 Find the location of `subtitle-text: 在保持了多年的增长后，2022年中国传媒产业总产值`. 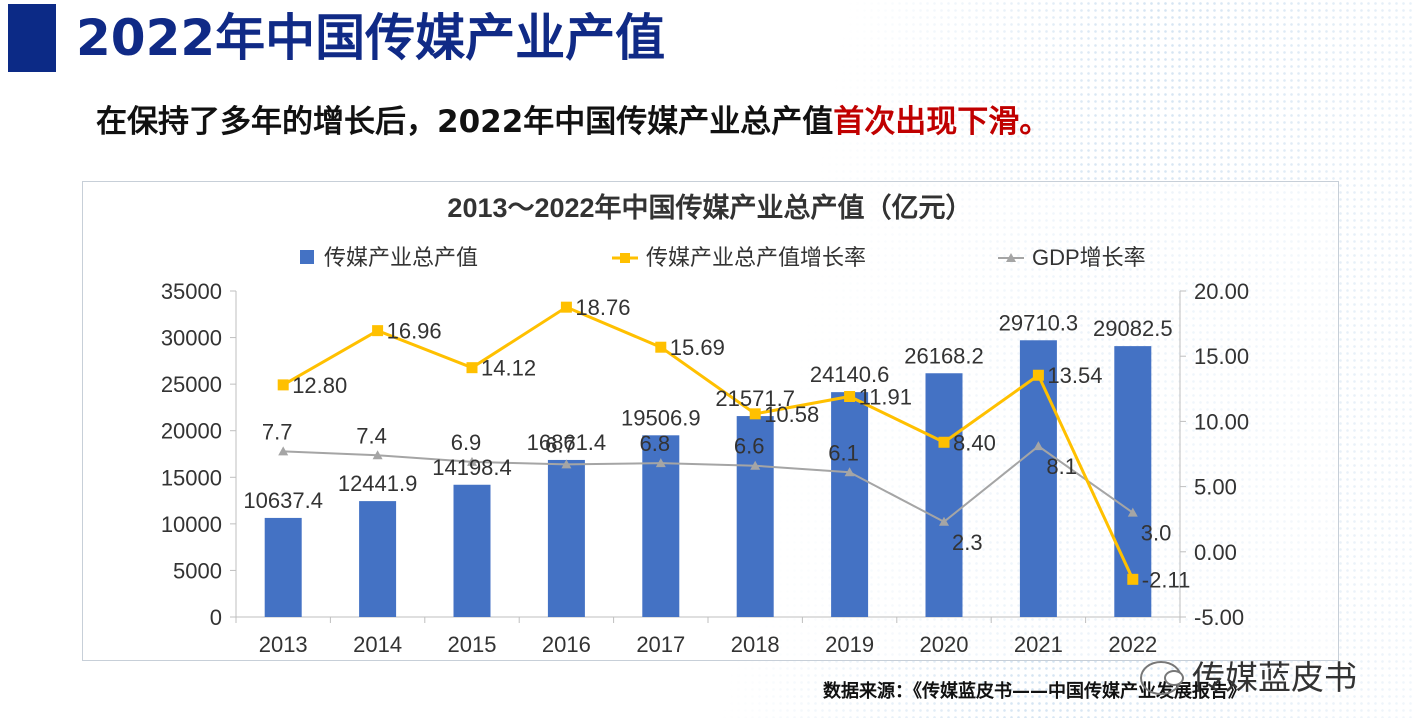

subtitle-text: 在保持了多年的增长后，2022年中国传媒产业总产值 is located at coordinates (465, 122).